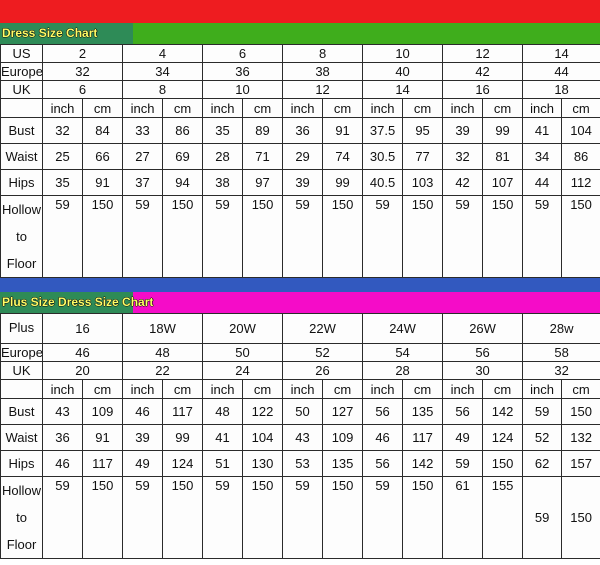 The width and height of the screenshot is (600, 565). I want to click on unit-header-cm-5: cm, so click(503, 108).